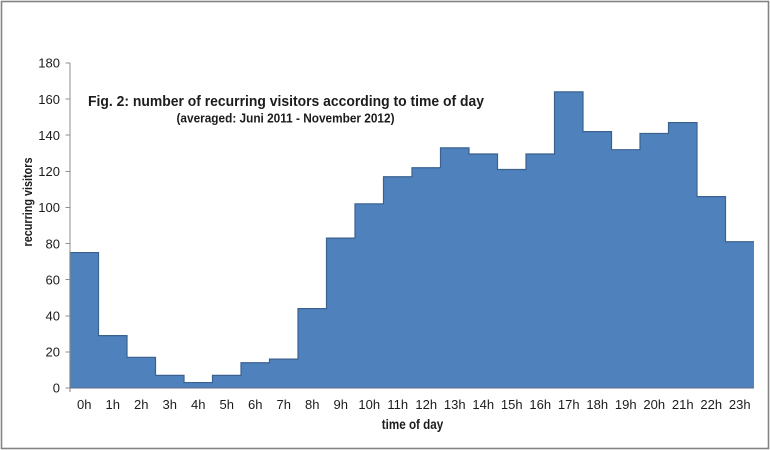  I want to click on svg-text: 160, so click(49, 99).